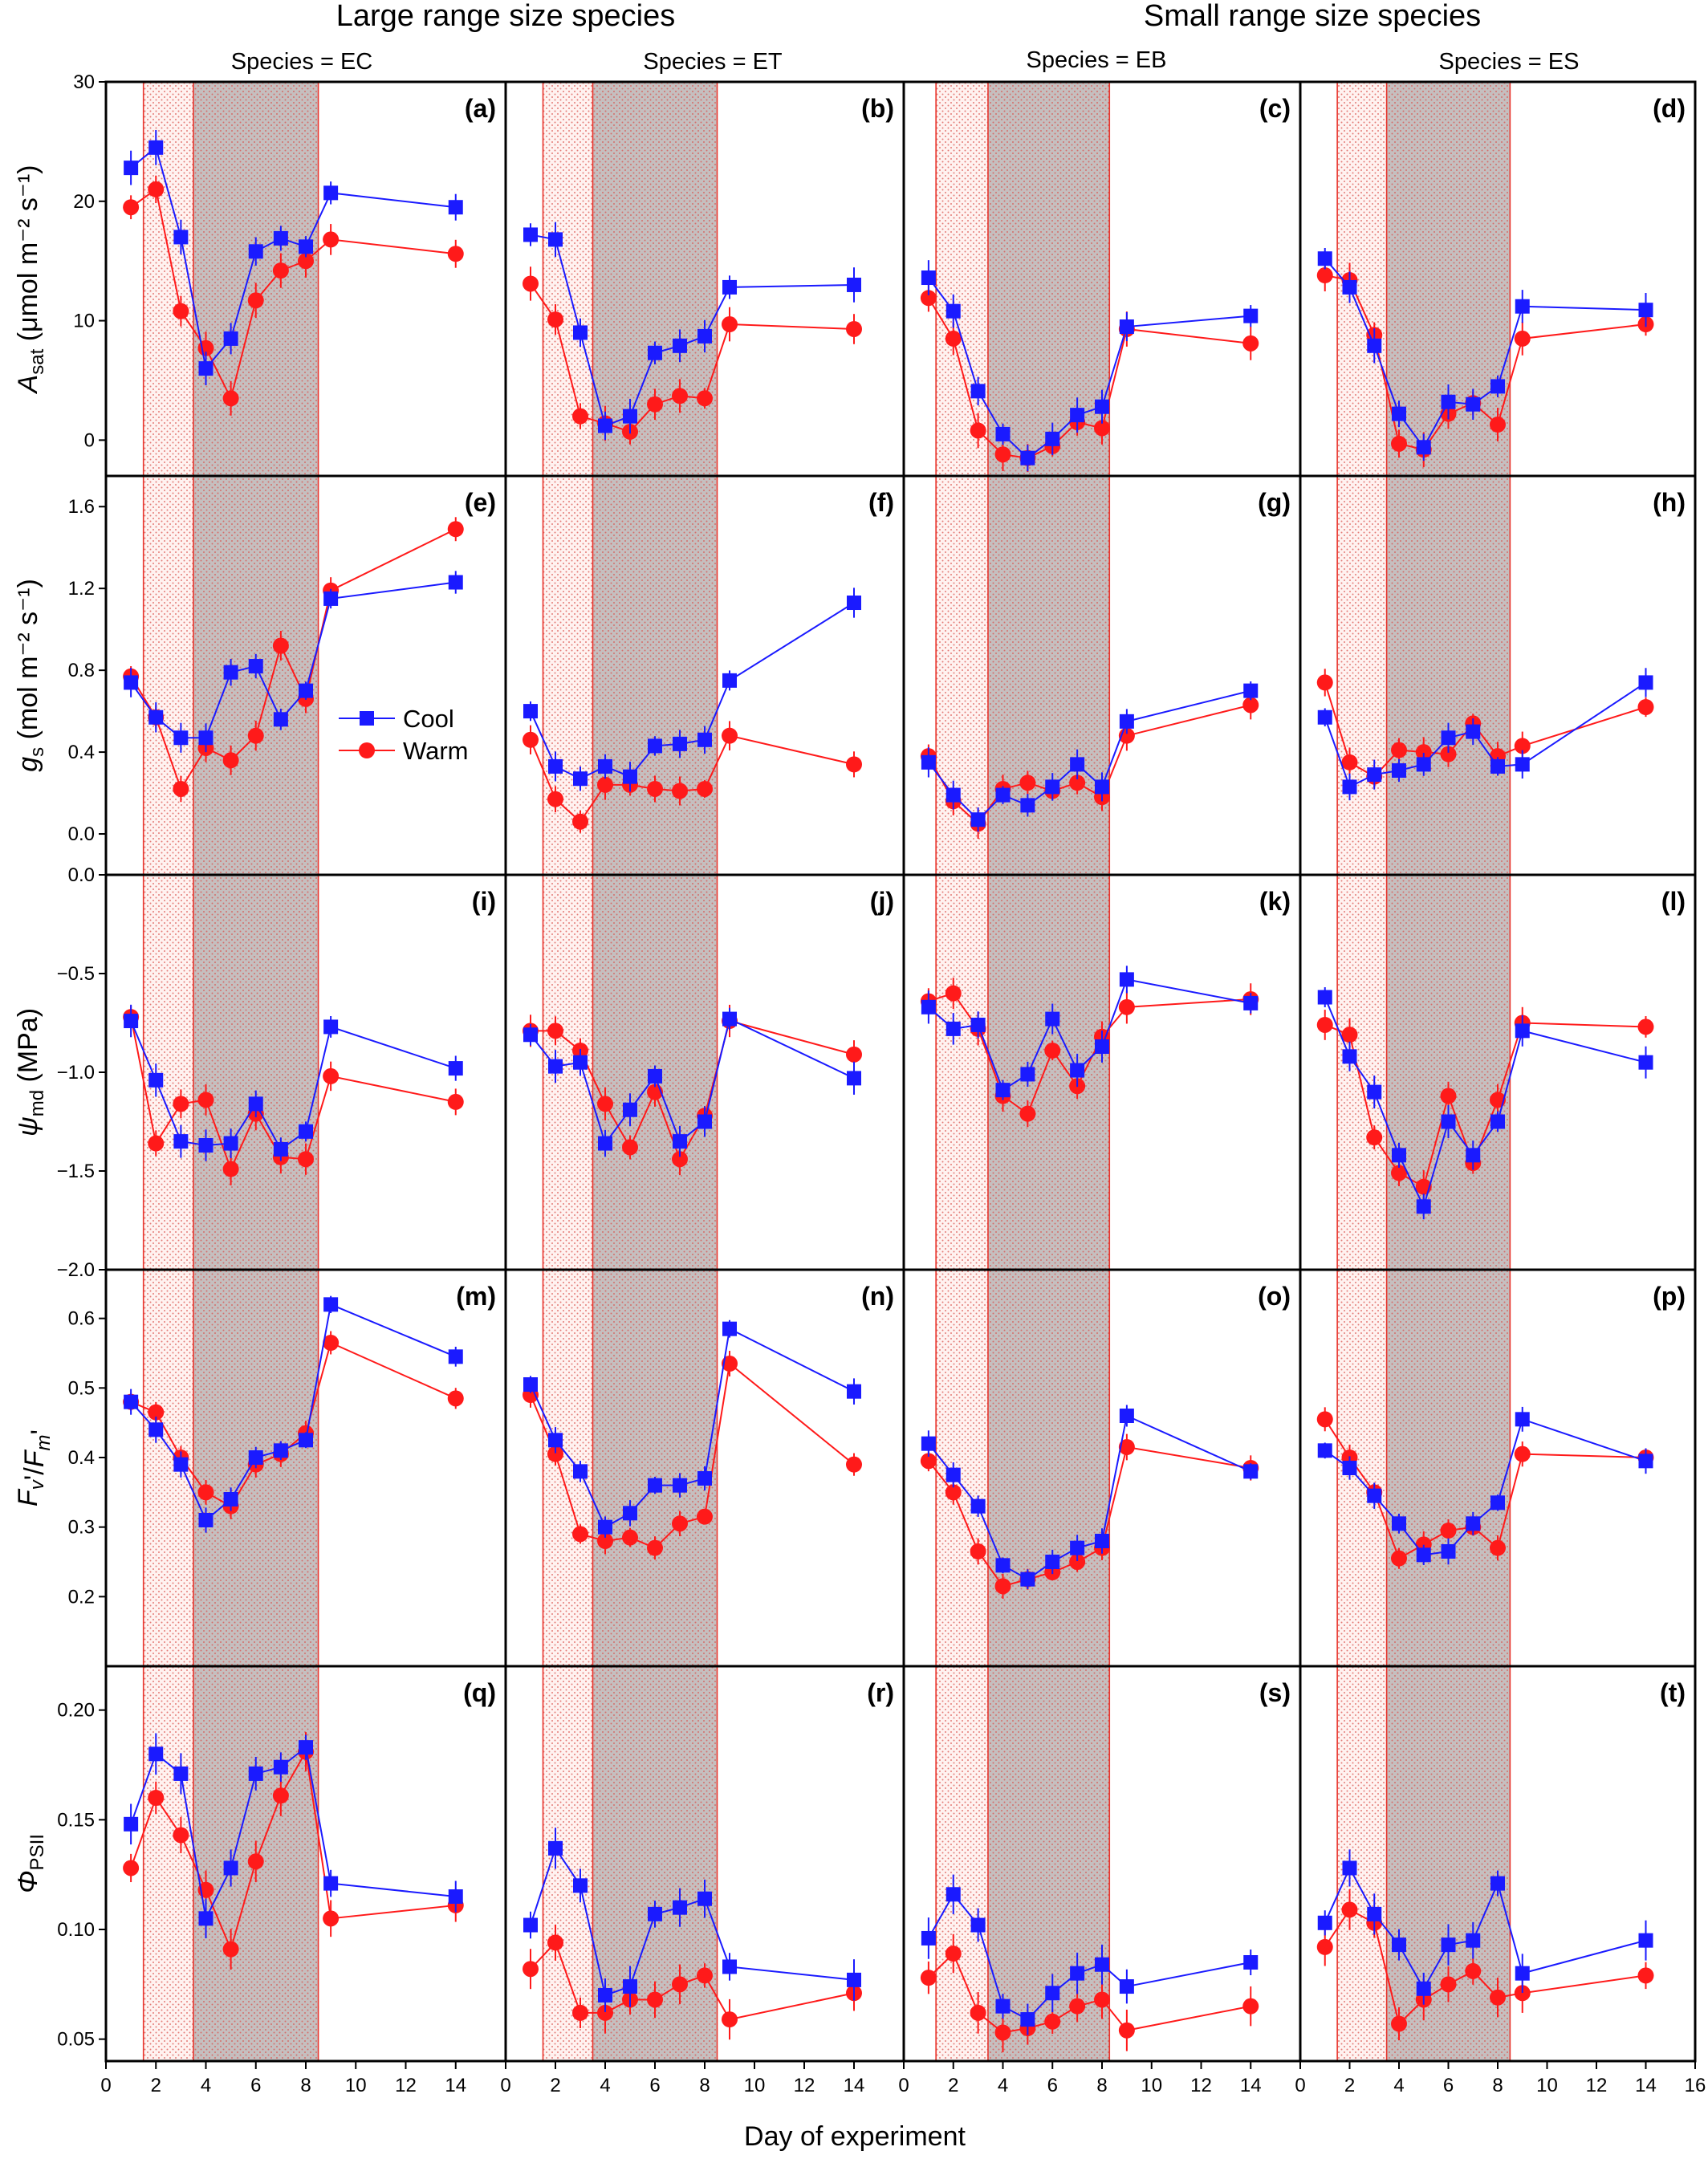 Image resolution: width=1708 pixels, height=2159 pixels. Describe the element at coordinates (1102, 1864) in the screenshot. I see `panel-s: (s)` at that location.